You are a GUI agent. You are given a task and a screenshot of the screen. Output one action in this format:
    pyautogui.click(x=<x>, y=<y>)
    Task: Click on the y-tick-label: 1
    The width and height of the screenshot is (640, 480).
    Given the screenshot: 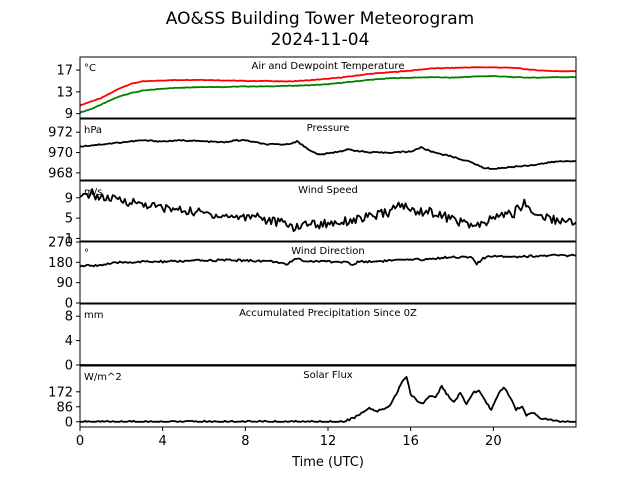 What is the action you would take?
    pyautogui.click(x=69, y=239)
    